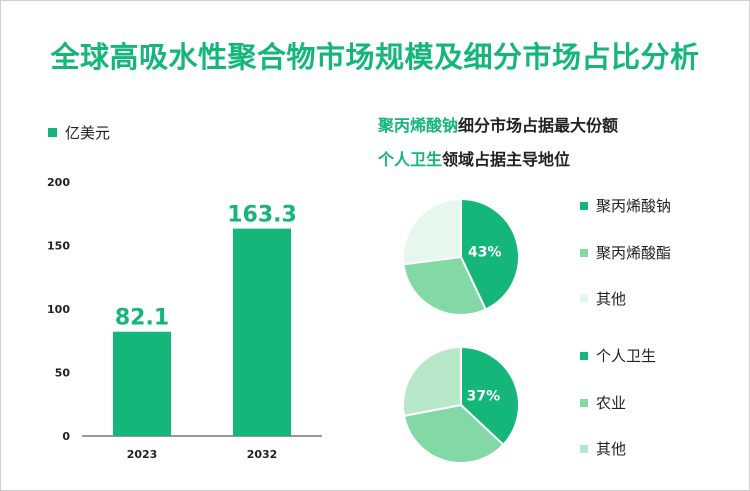  I want to click on headline-2: 个人卫生领域占据主导地位, so click(474, 158).